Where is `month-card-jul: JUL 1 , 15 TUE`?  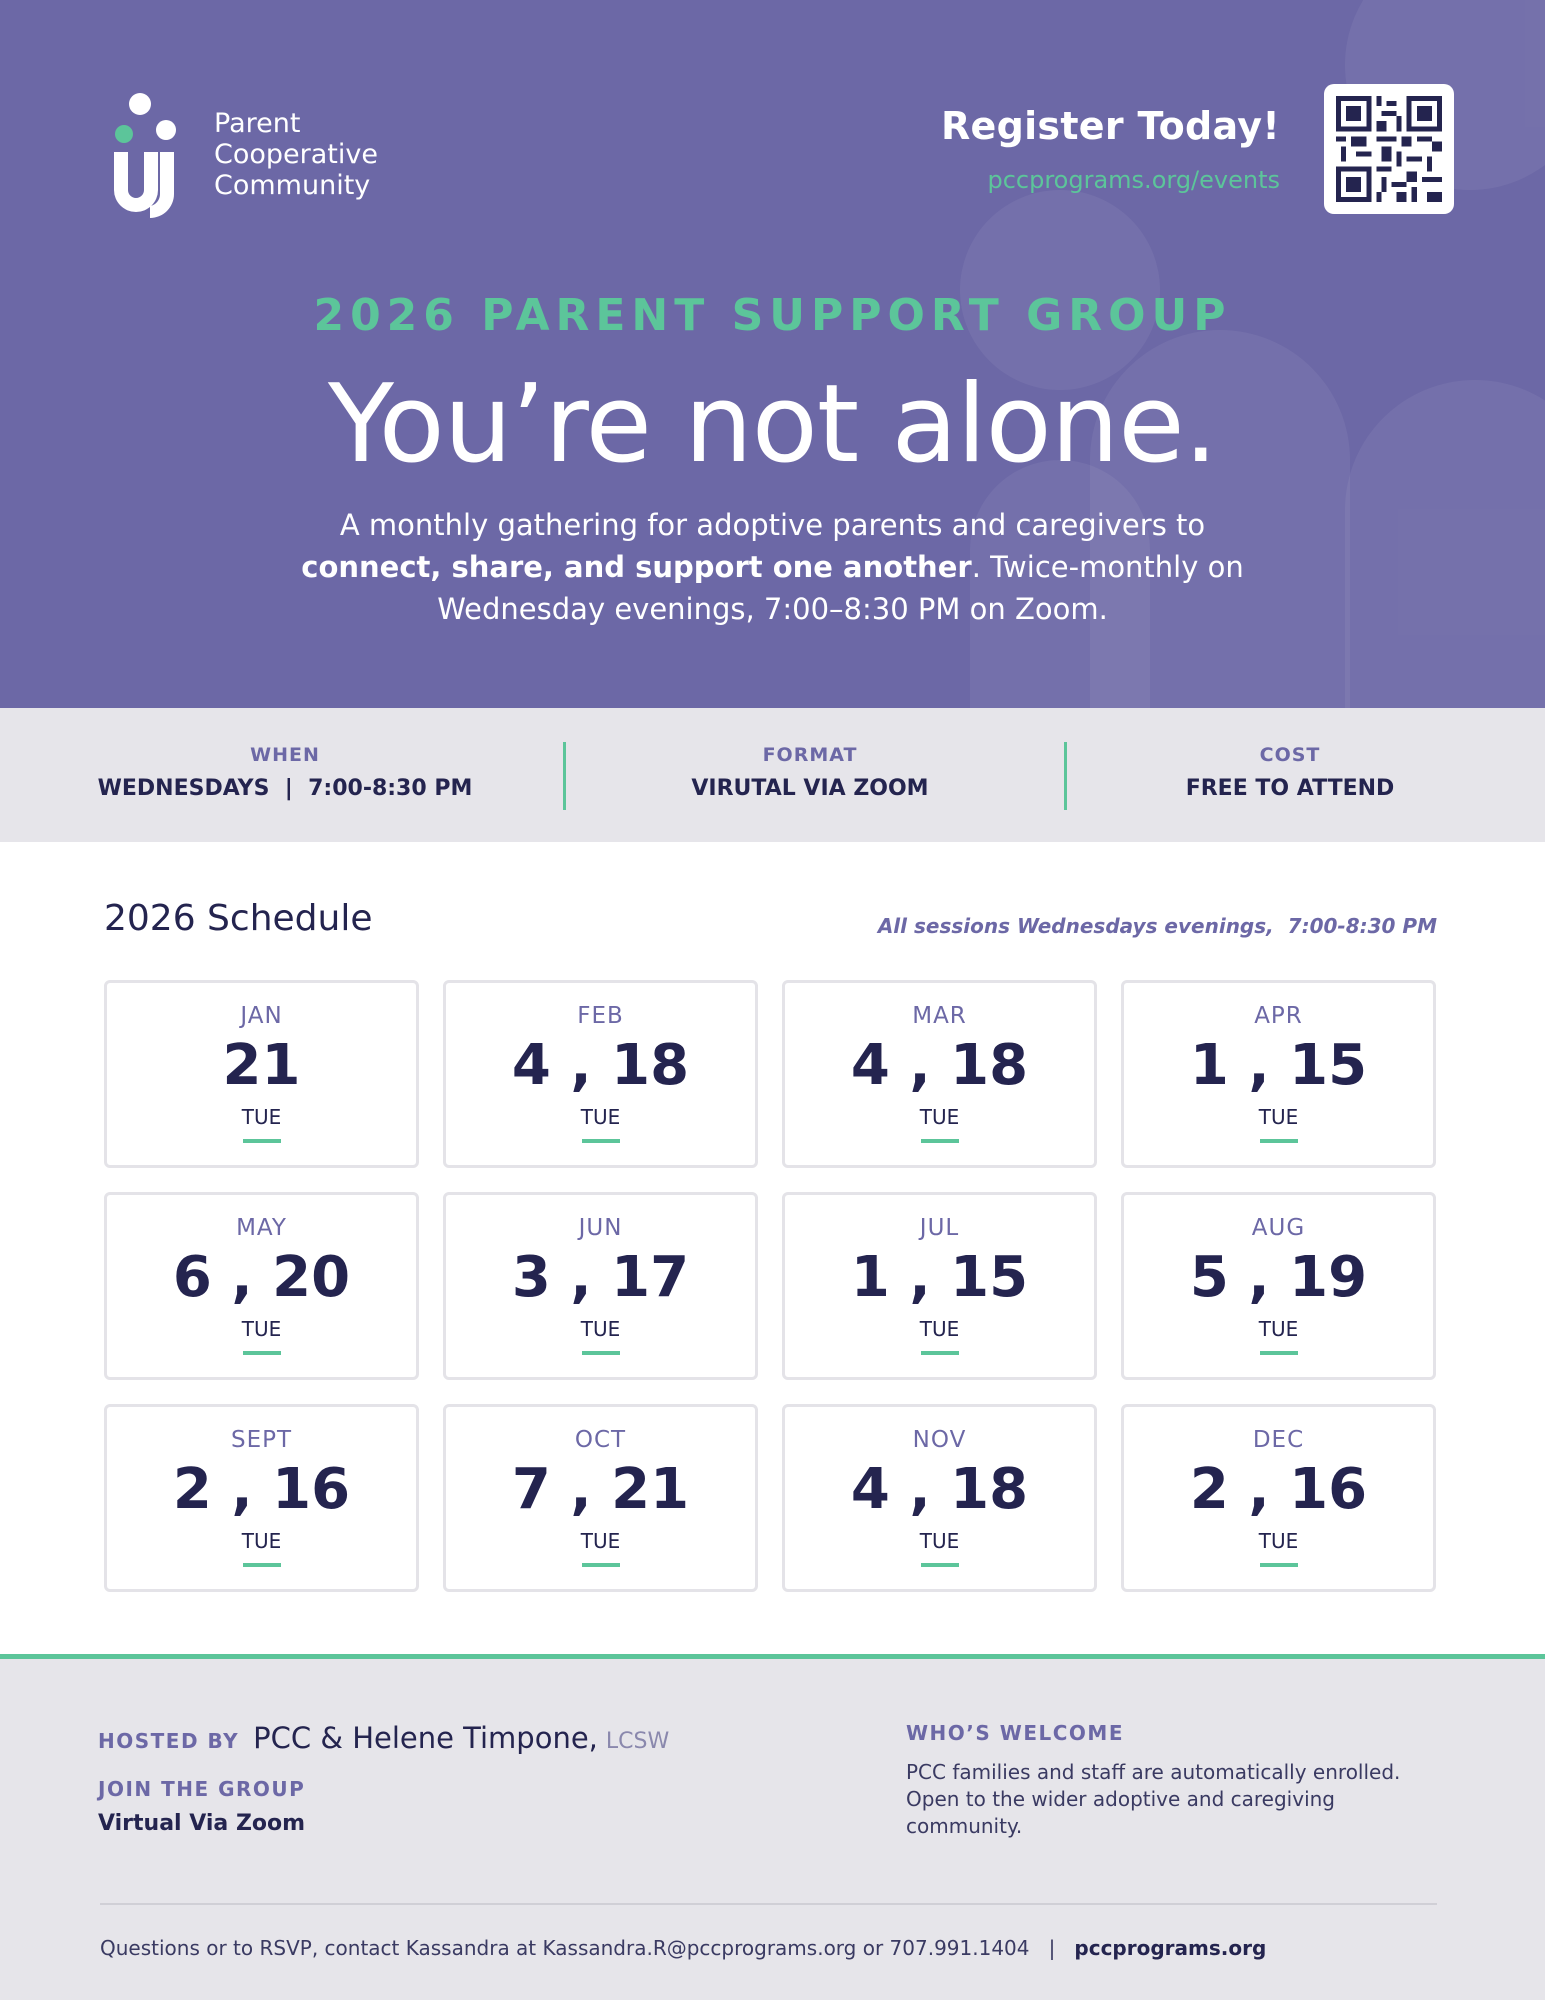 month-card-jul: JUL 1 , 15 TUE is located at coordinates (939, 1286).